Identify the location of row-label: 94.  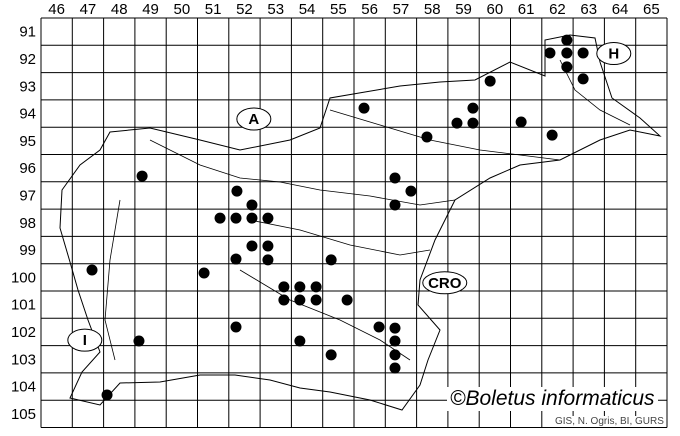
(27, 114).